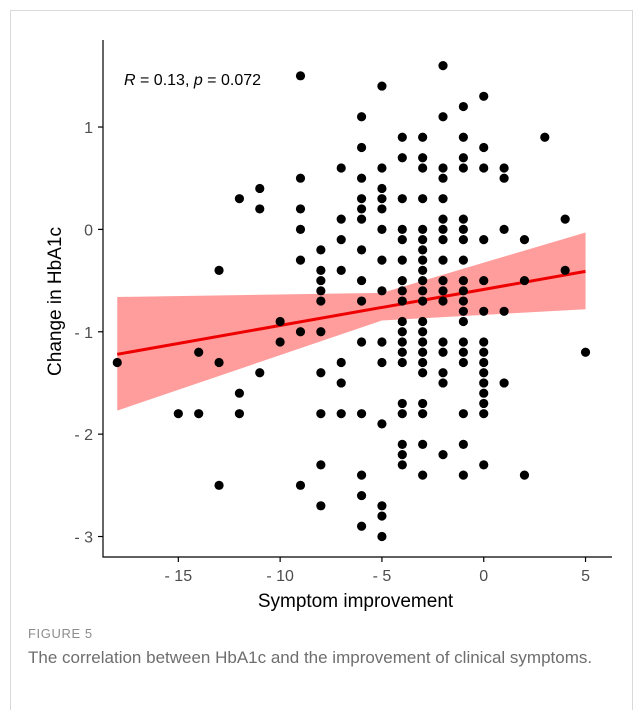 Image resolution: width=644 pixels, height=718 pixels. What do you see at coordinates (280, 576) in the screenshot?
I see `x-tick-label: - 10` at bounding box center [280, 576].